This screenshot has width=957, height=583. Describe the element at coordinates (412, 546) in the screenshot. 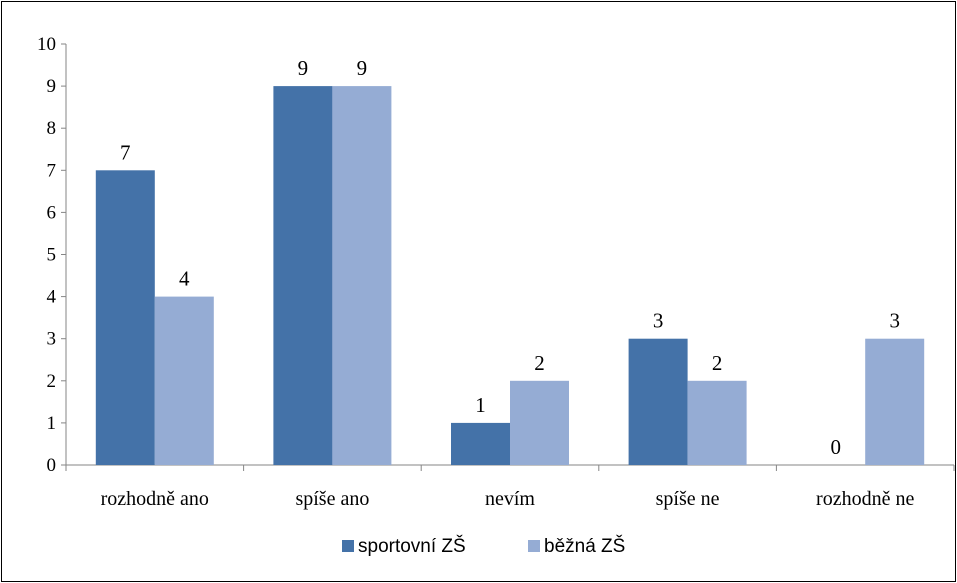

I see `legend-label: sportovní ZŠ` at that location.